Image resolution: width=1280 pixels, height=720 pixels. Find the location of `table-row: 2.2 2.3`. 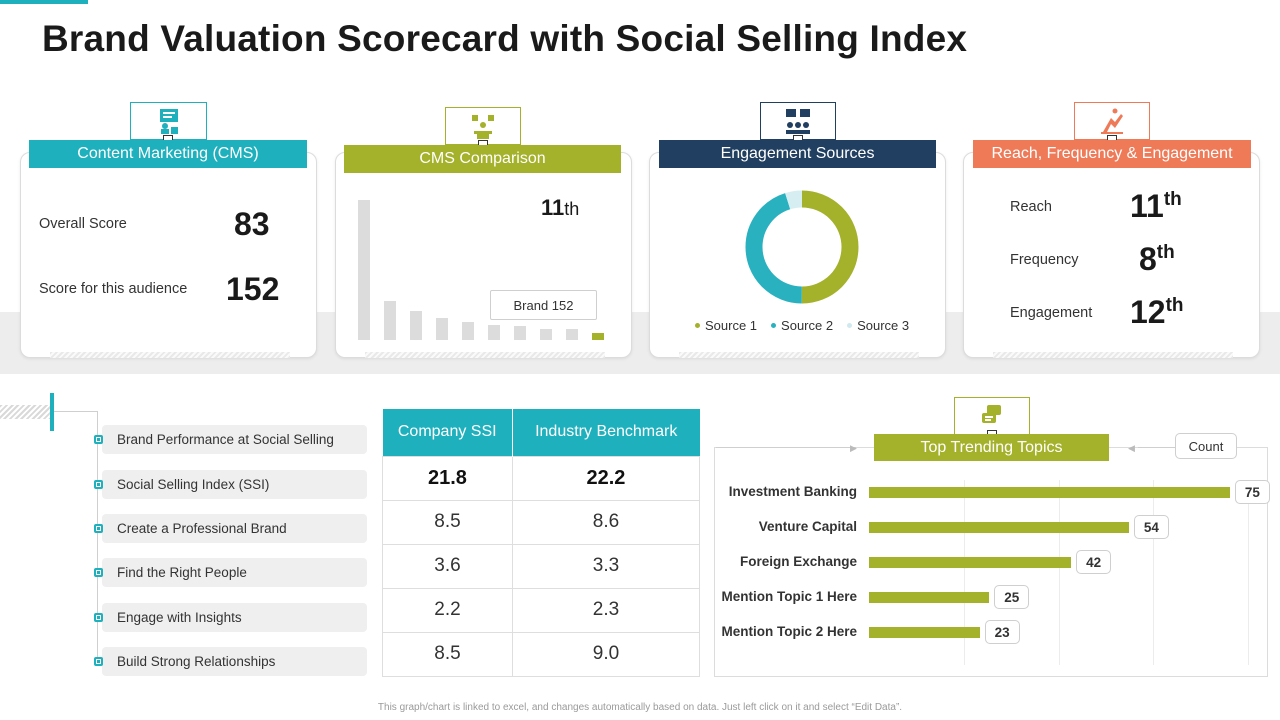

table-row: 2.2 2.3 is located at coordinates (541, 610).